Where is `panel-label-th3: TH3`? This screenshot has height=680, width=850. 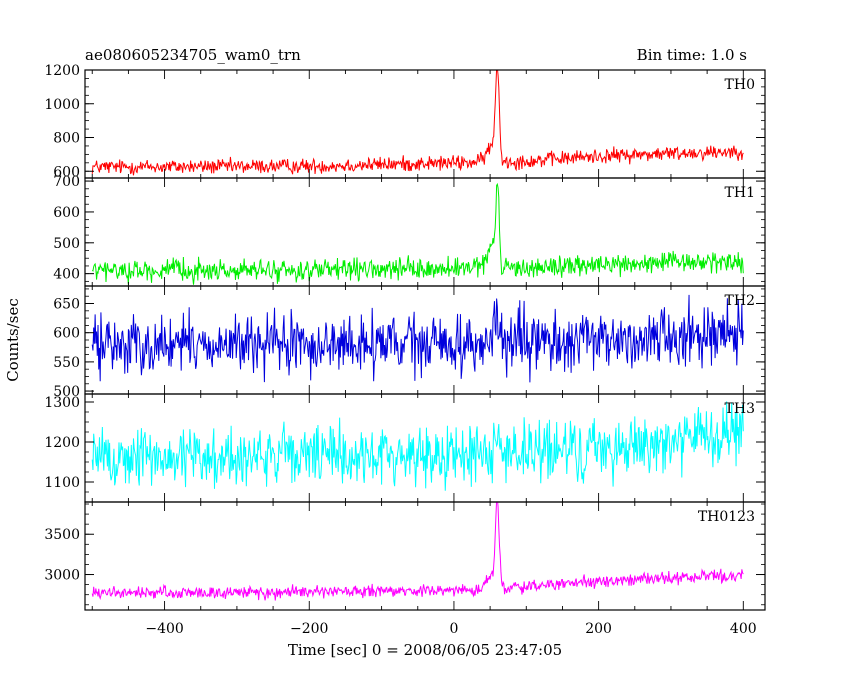 panel-label-th3: TH3 is located at coordinates (740, 409).